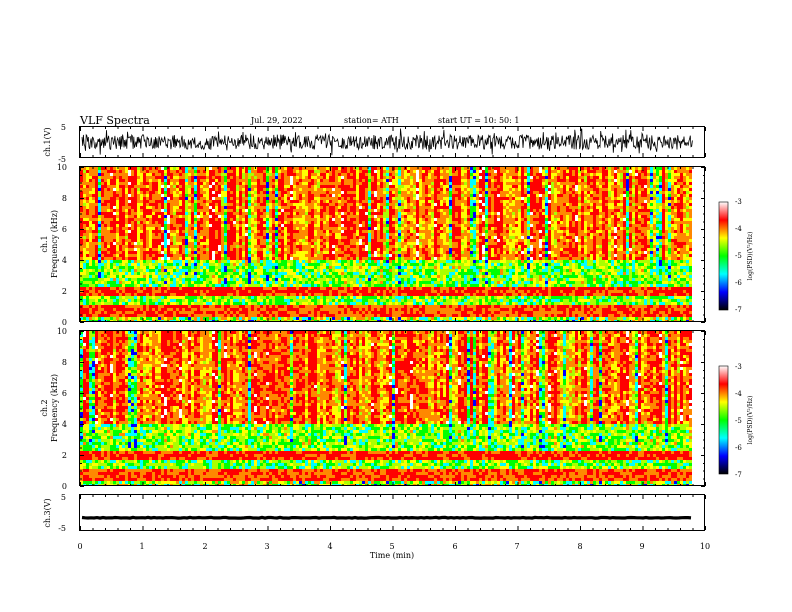 The height and width of the screenshot is (612, 792). I want to click on ch2-spec-ylabel-channel: ch.2, so click(44, 407).